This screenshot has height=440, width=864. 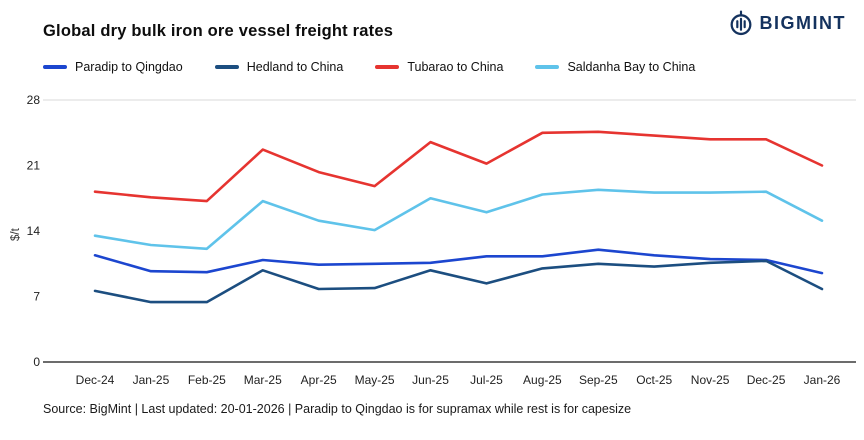 I want to click on brand-logo: BIGMINT, so click(x=787, y=23).